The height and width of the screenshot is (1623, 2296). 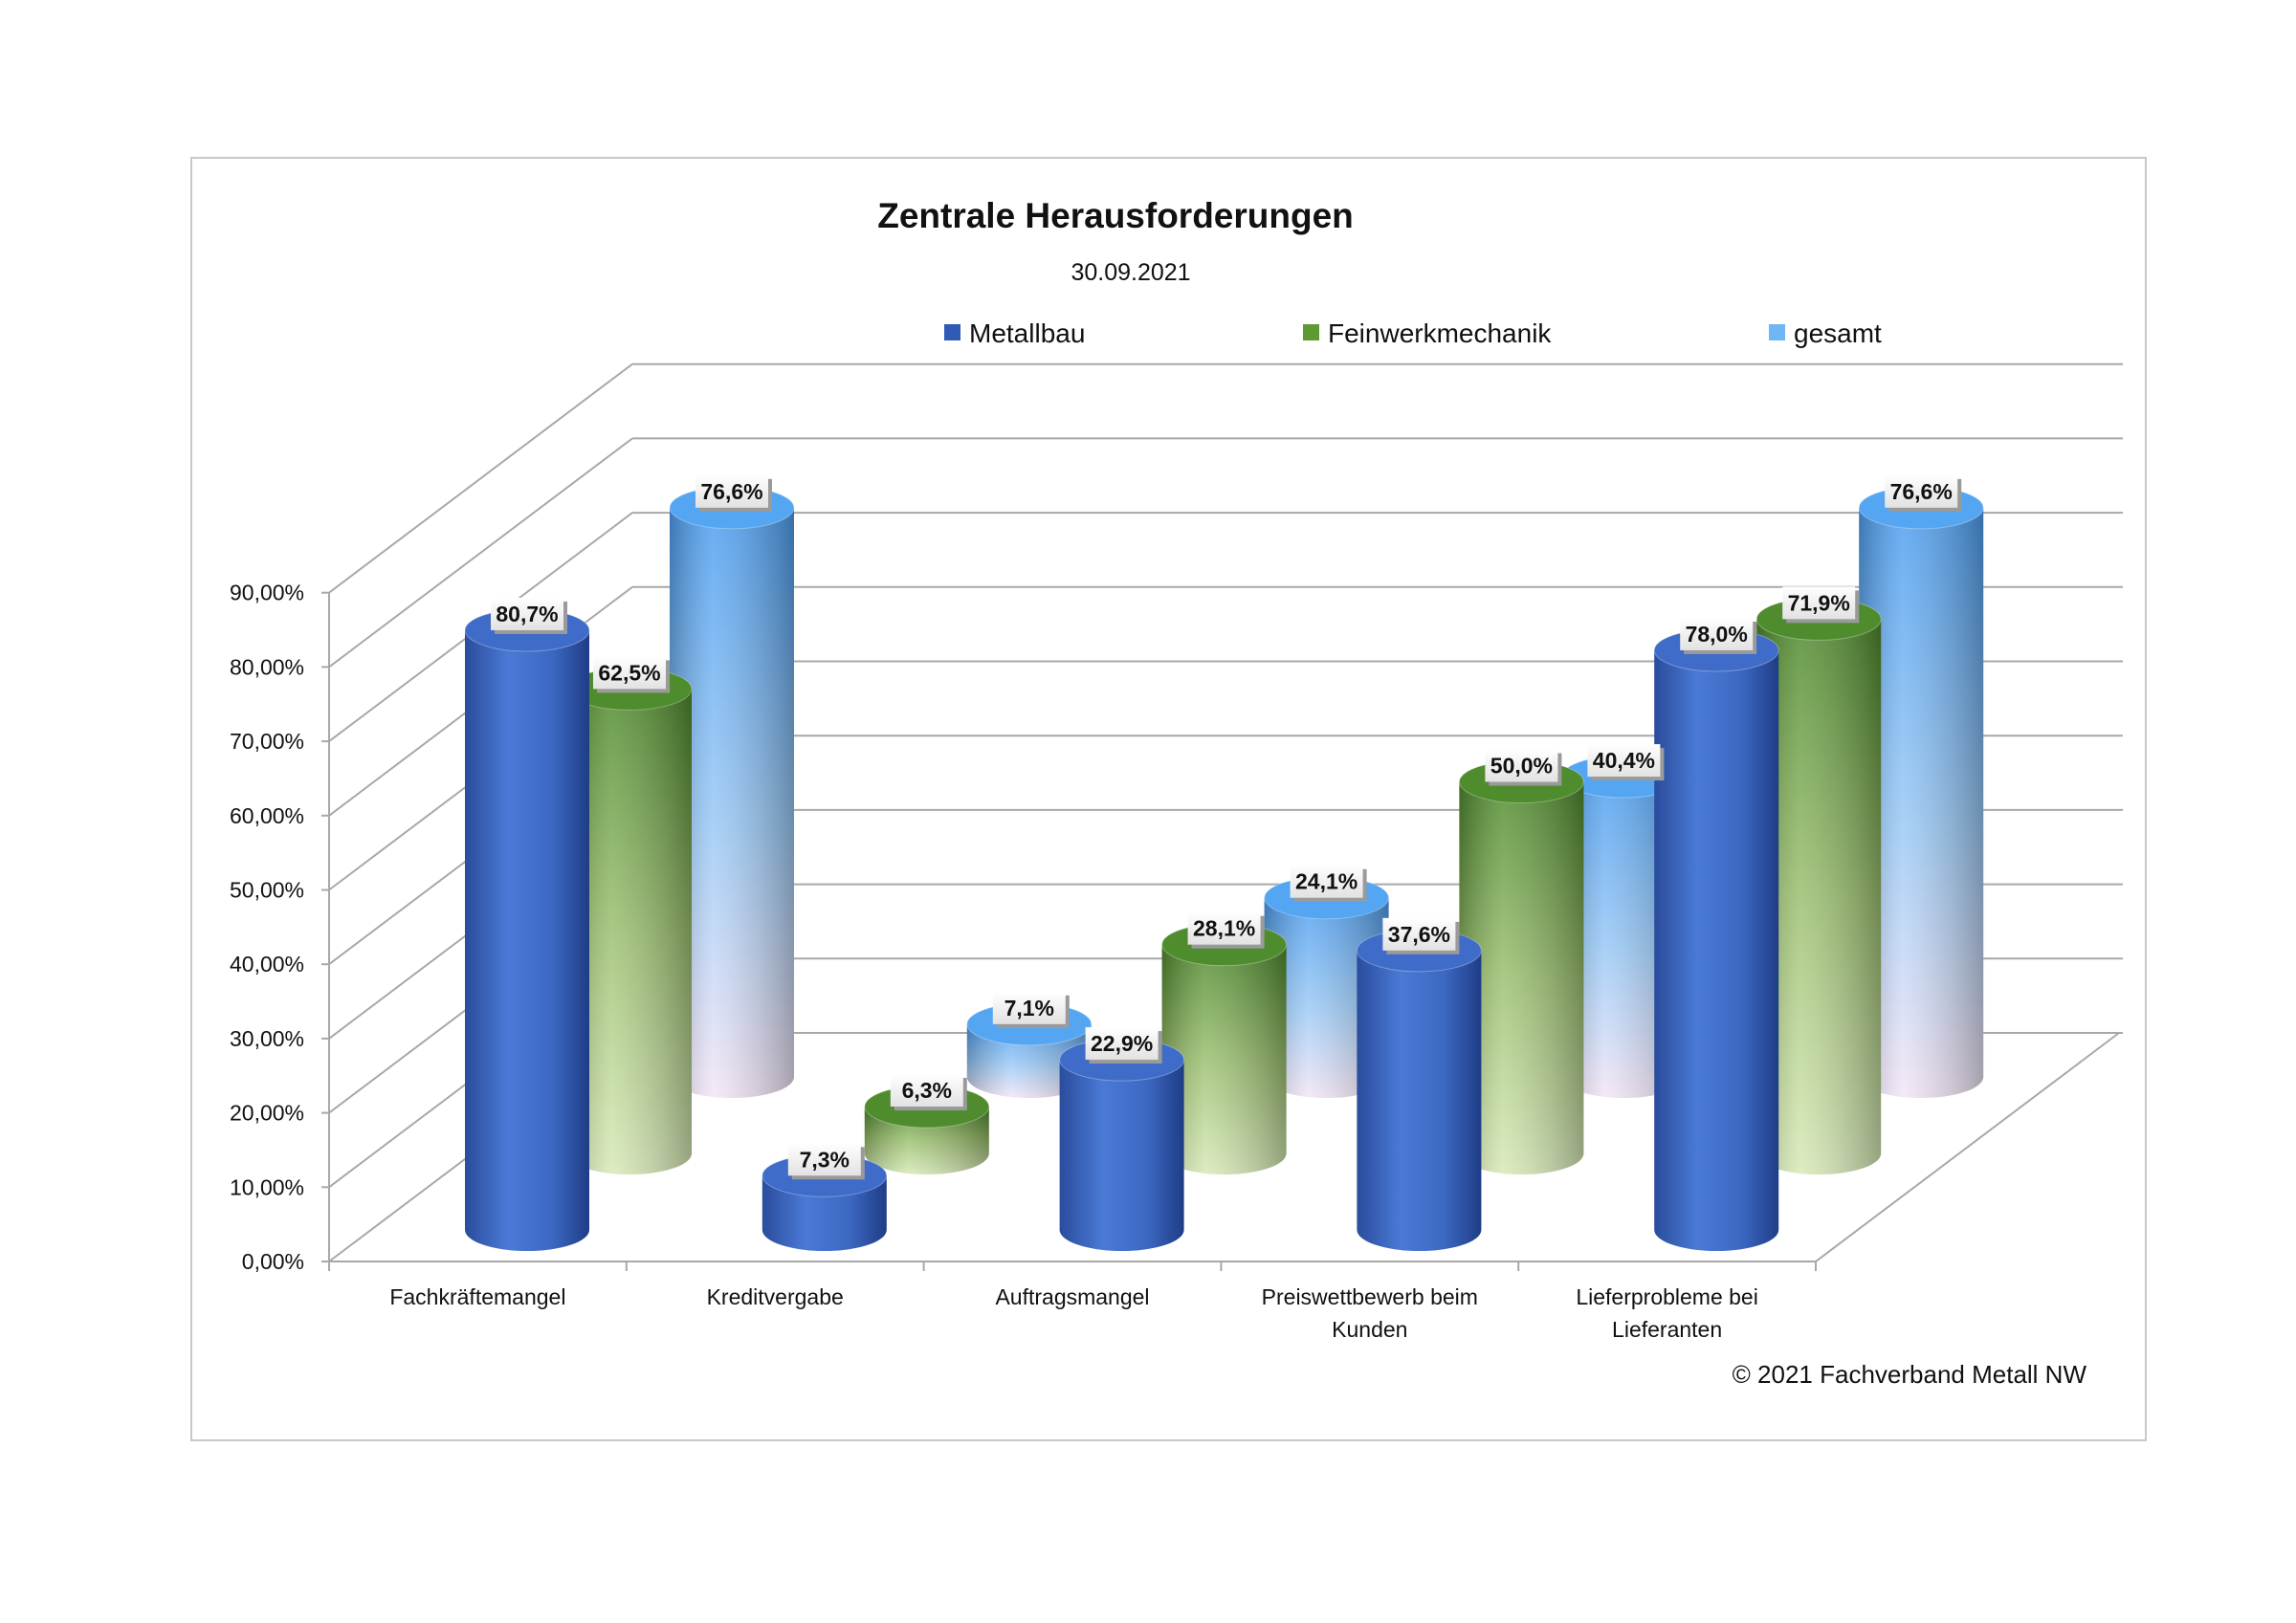 What do you see at coordinates (267, 964) in the screenshot?
I see `y-tick-label: 40,00%` at bounding box center [267, 964].